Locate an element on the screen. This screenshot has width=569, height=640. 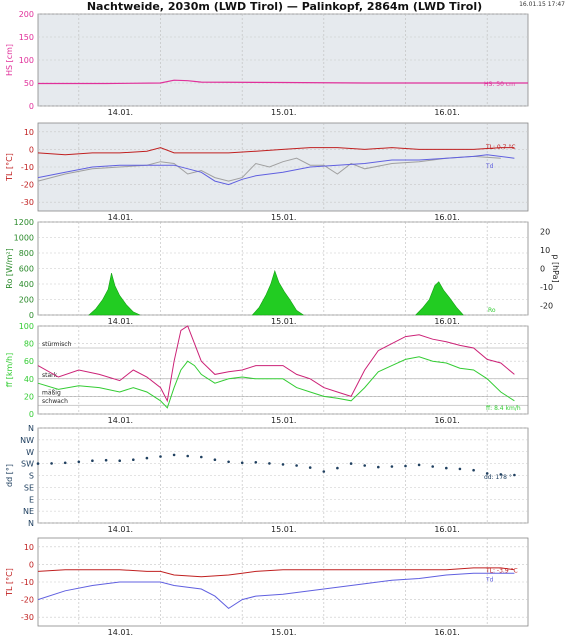
y-axis-label: TL [°C] is located at coordinates (9, 582).